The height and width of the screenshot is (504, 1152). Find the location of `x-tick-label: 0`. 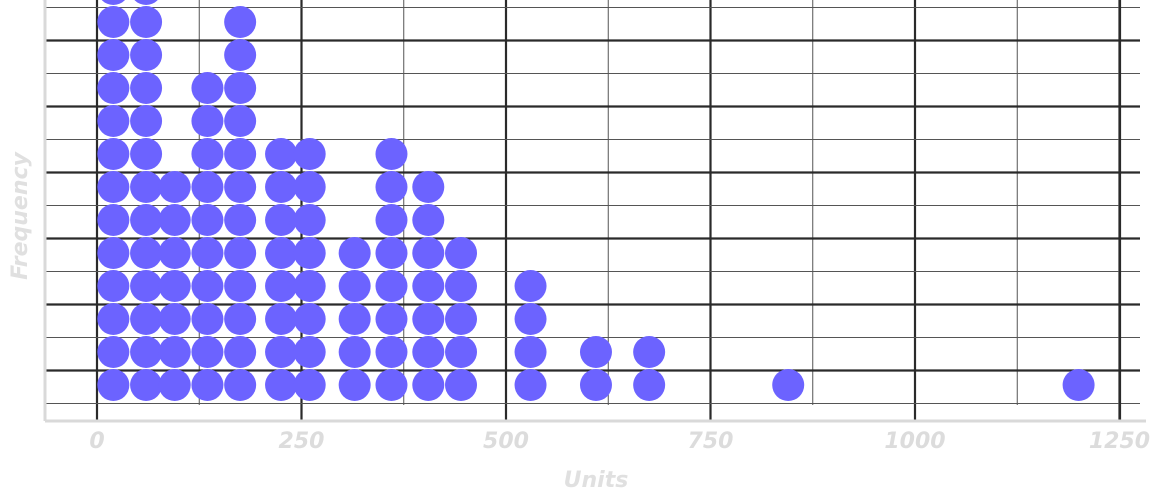

x-tick-label: 0 is located at coordinates (96, 441).